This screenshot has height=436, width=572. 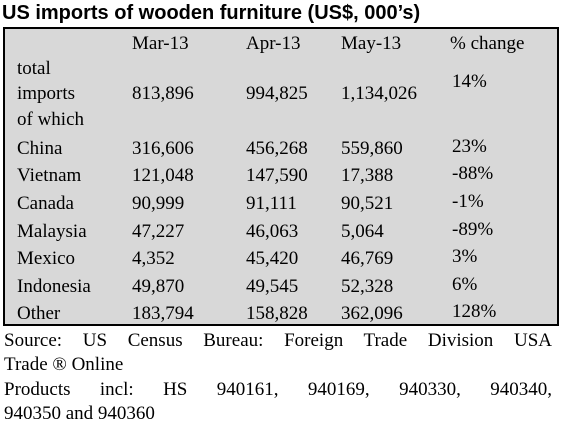 What do you see at coordinates (367, 203) in the screenshot?
I see `canada-may-value: 90,521` at bounding box center [367, 203].